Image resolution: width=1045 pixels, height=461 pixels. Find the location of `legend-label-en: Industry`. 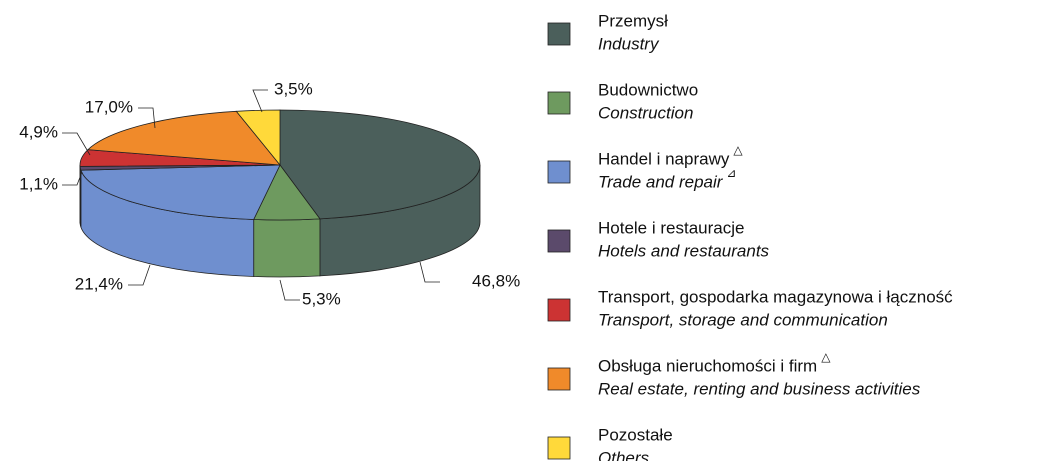

legend-label-en: Industry is located at coordinates (629, 43).